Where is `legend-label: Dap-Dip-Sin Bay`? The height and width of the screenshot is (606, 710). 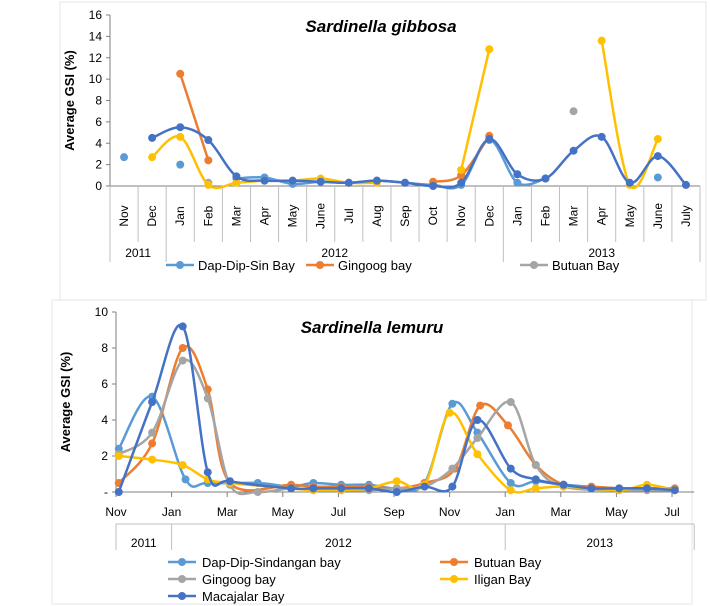 legend-label: Dap-Dip-Sin Bay is located at coordinates (246, 265).